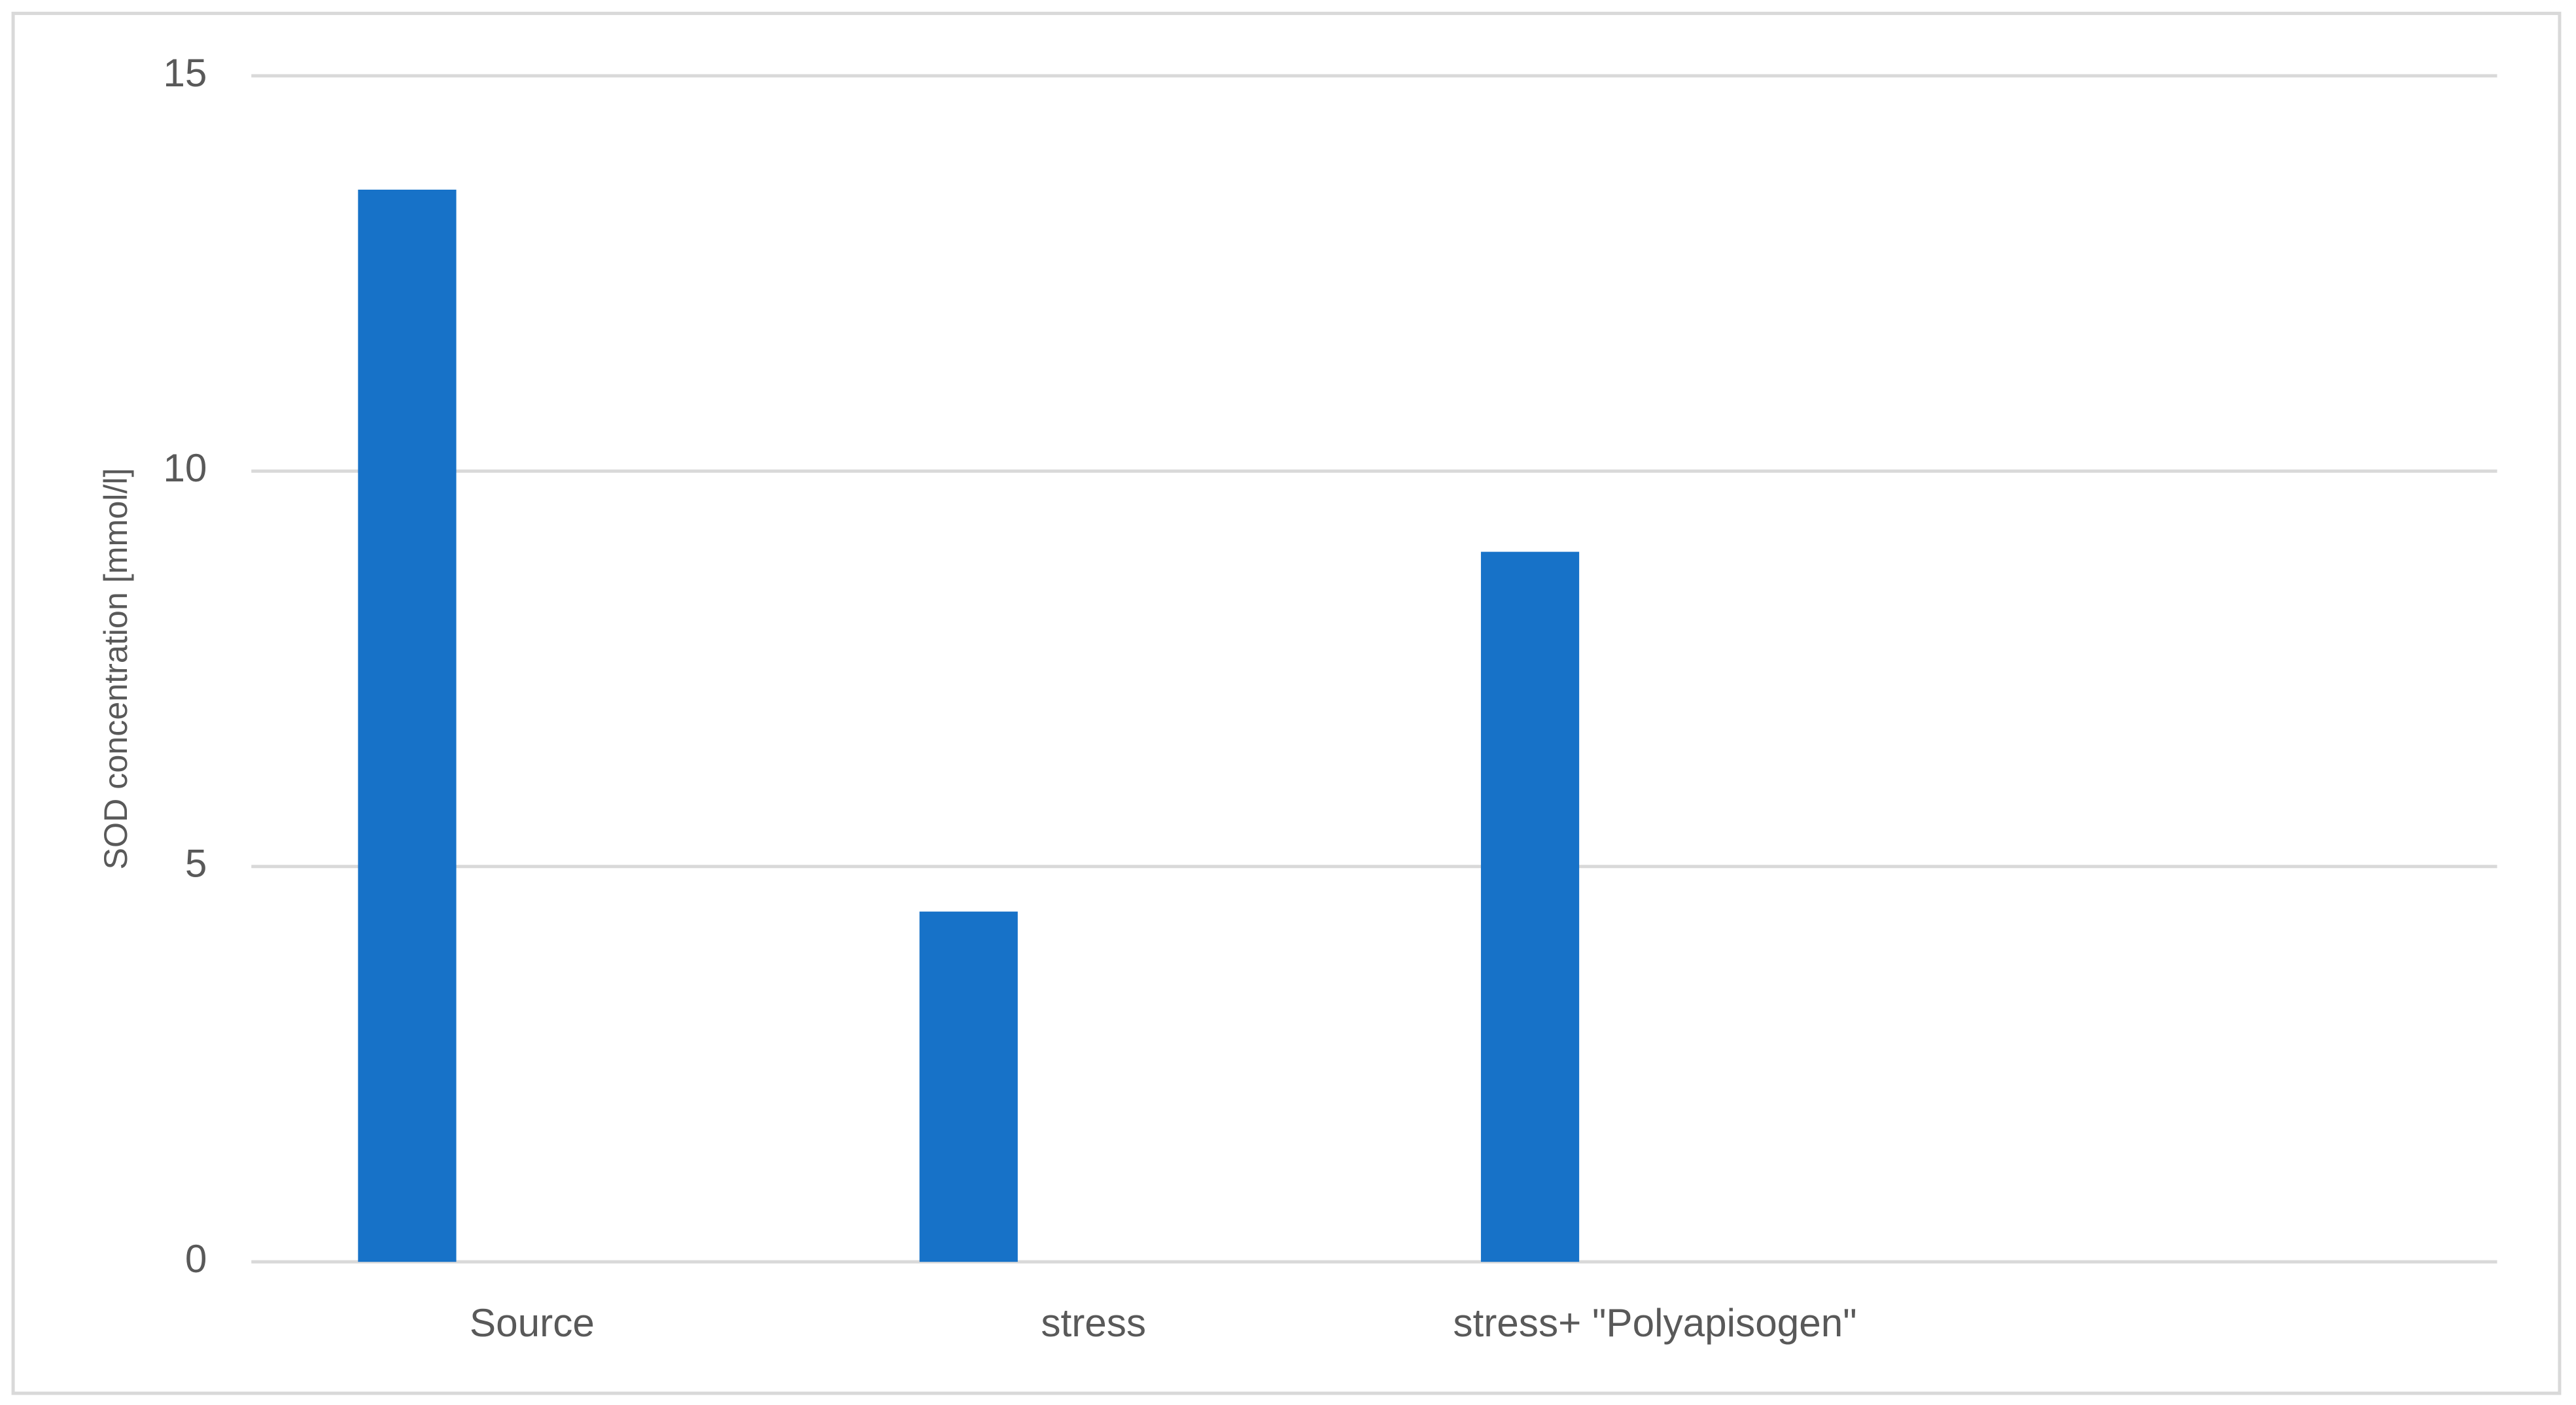 The image size is (2576, 1405). Describe the element at coordinates (1093, 1322) in the screenshot. I see `x-tick-label: stress` at that location.